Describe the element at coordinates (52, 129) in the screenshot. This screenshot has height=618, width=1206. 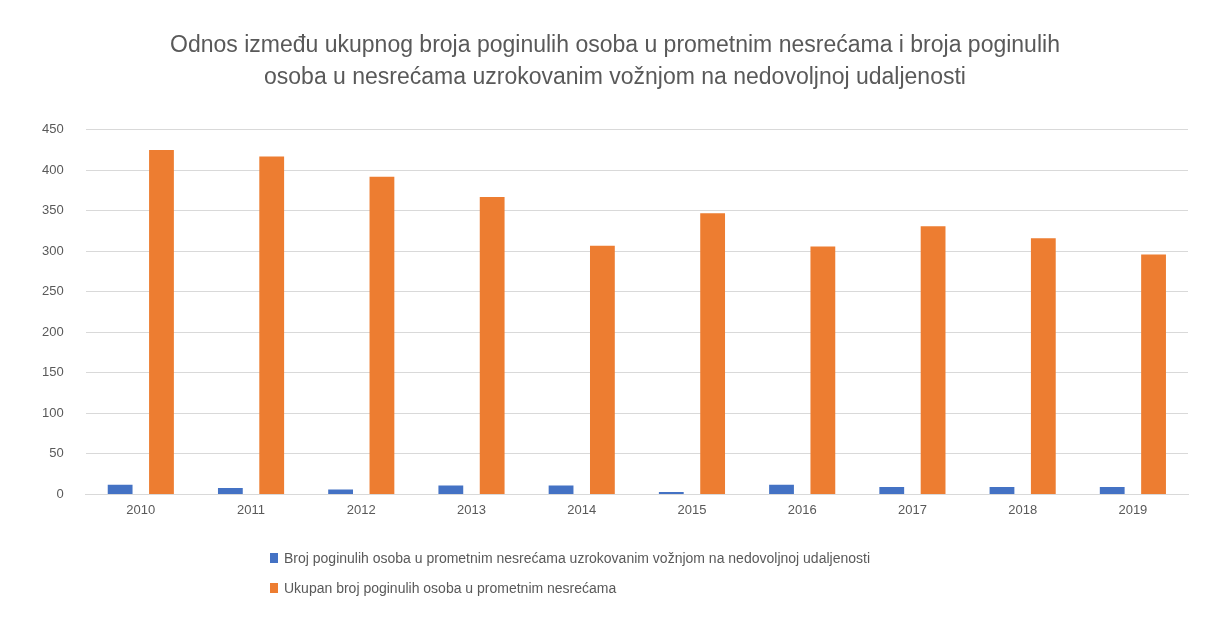
I see `y-tick-label: 450` at that location.